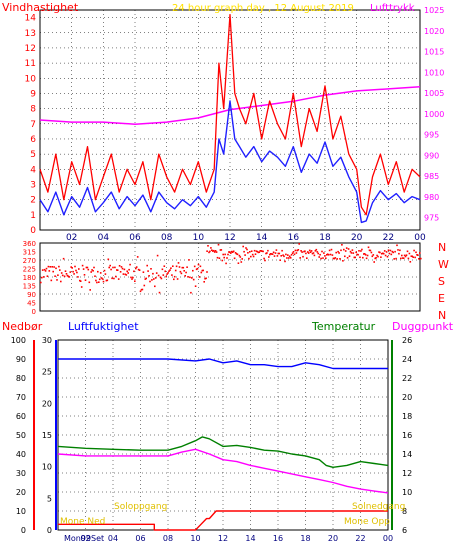  I want to click on humidity-y-tick-label: 15, so click(47, 435).